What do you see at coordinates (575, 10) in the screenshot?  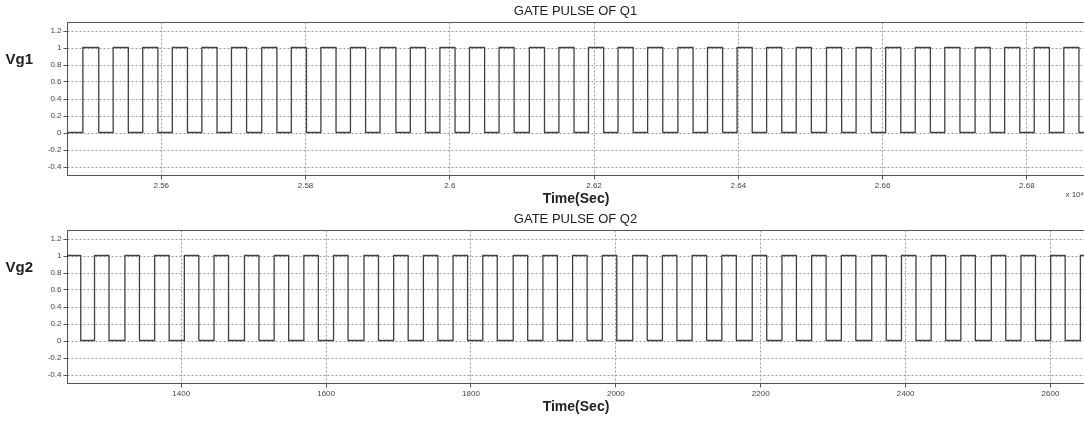 I see `chart-title: GATE PULSE OF Q1` at bounding box center [575, 10].